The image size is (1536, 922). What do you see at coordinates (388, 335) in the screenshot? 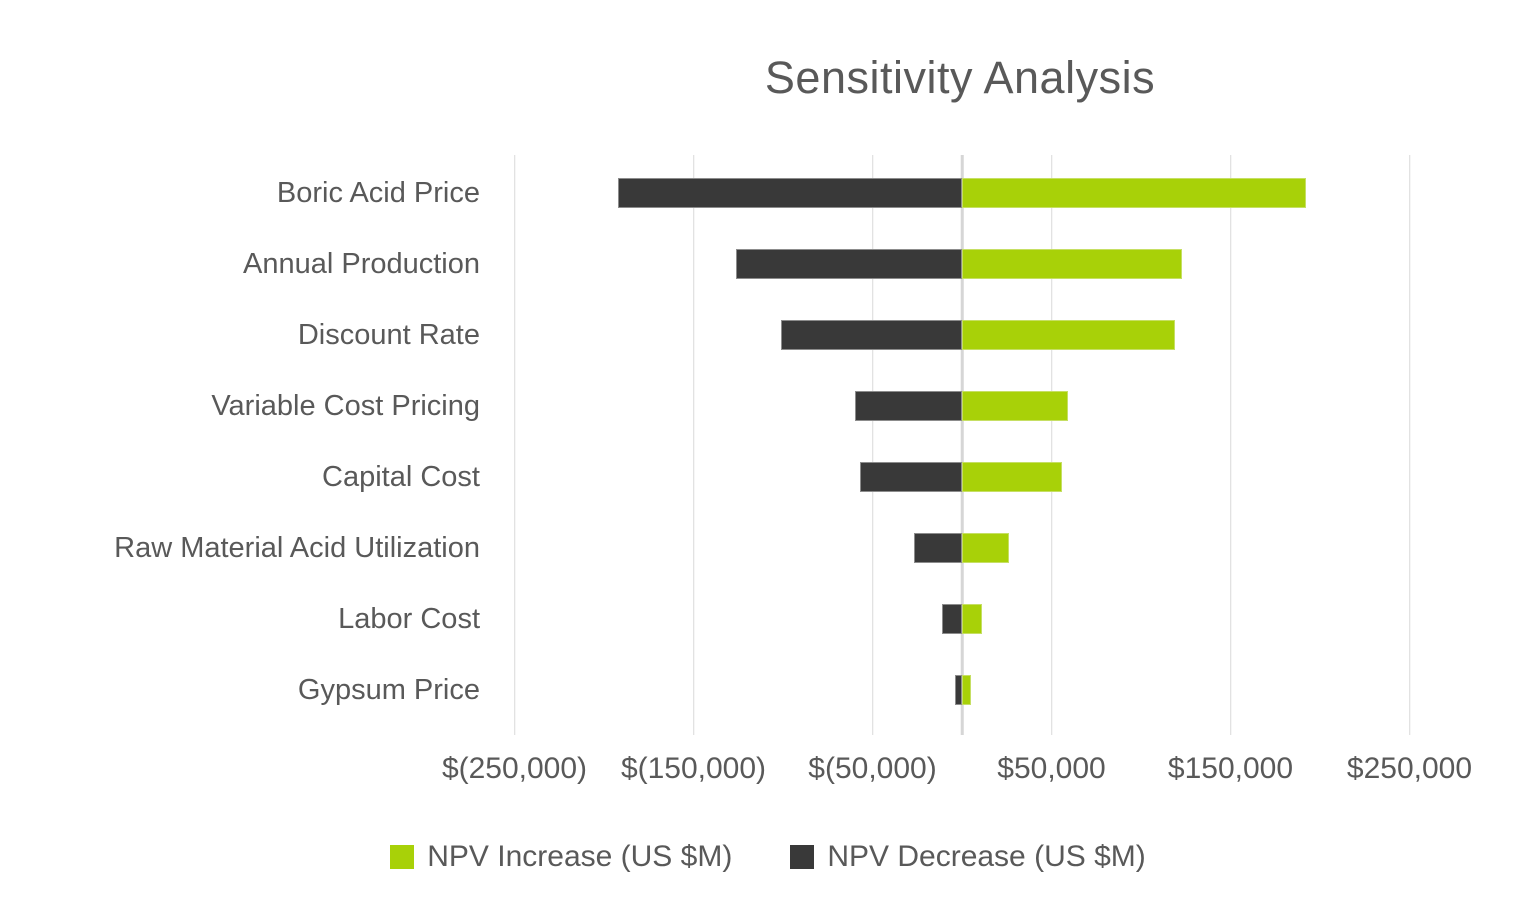
I see `category-label: Discount Rate` at bounding box center [388, 335].